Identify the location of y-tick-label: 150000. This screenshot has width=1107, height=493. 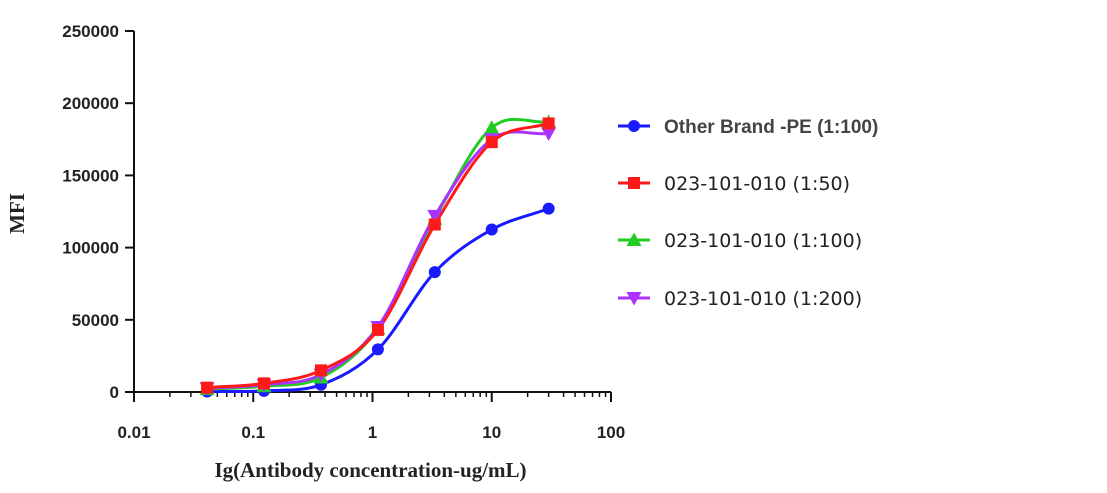
(90, 175).